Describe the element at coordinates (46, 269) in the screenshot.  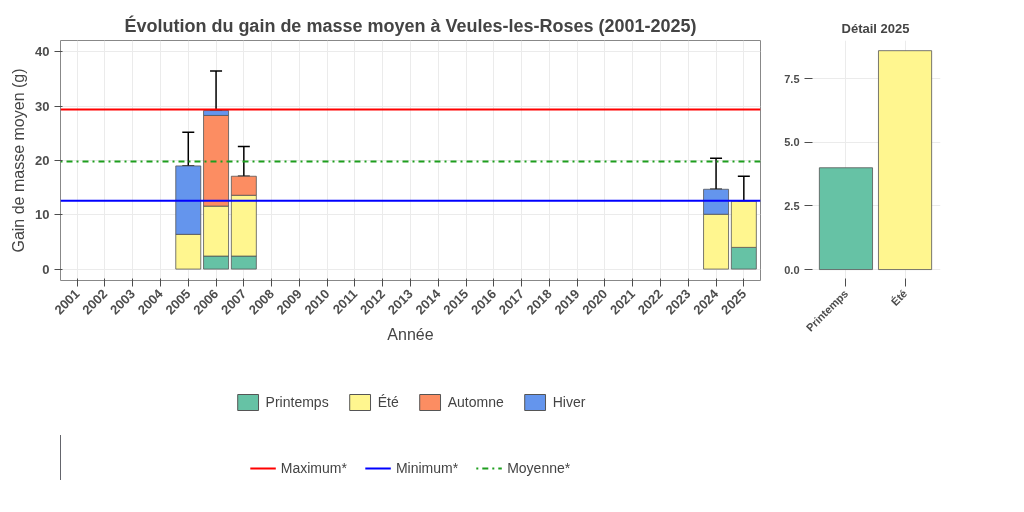
I see `y-tick-label: 0` at that location.